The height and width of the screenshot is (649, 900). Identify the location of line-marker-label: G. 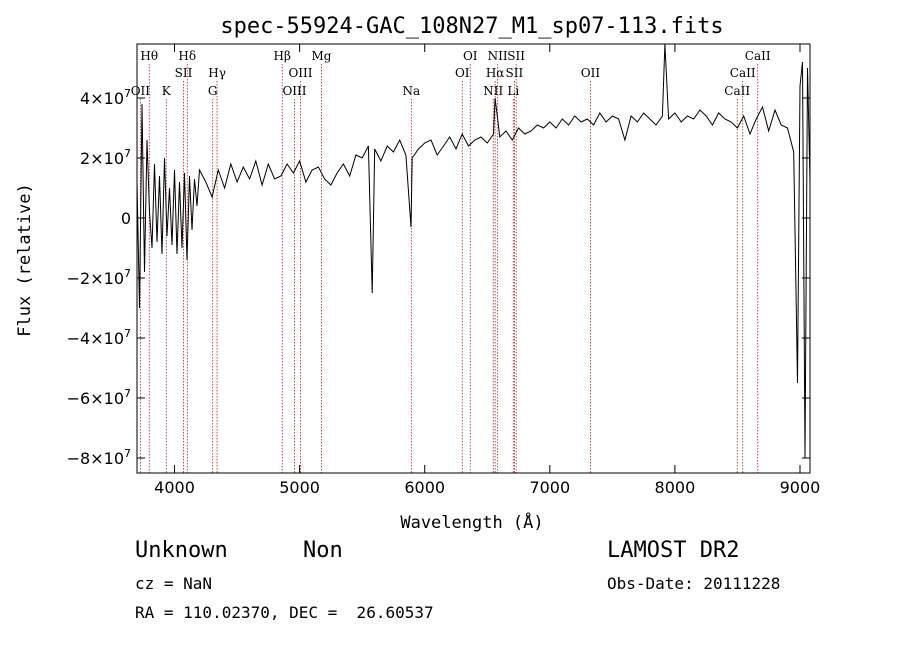
(213, 91).